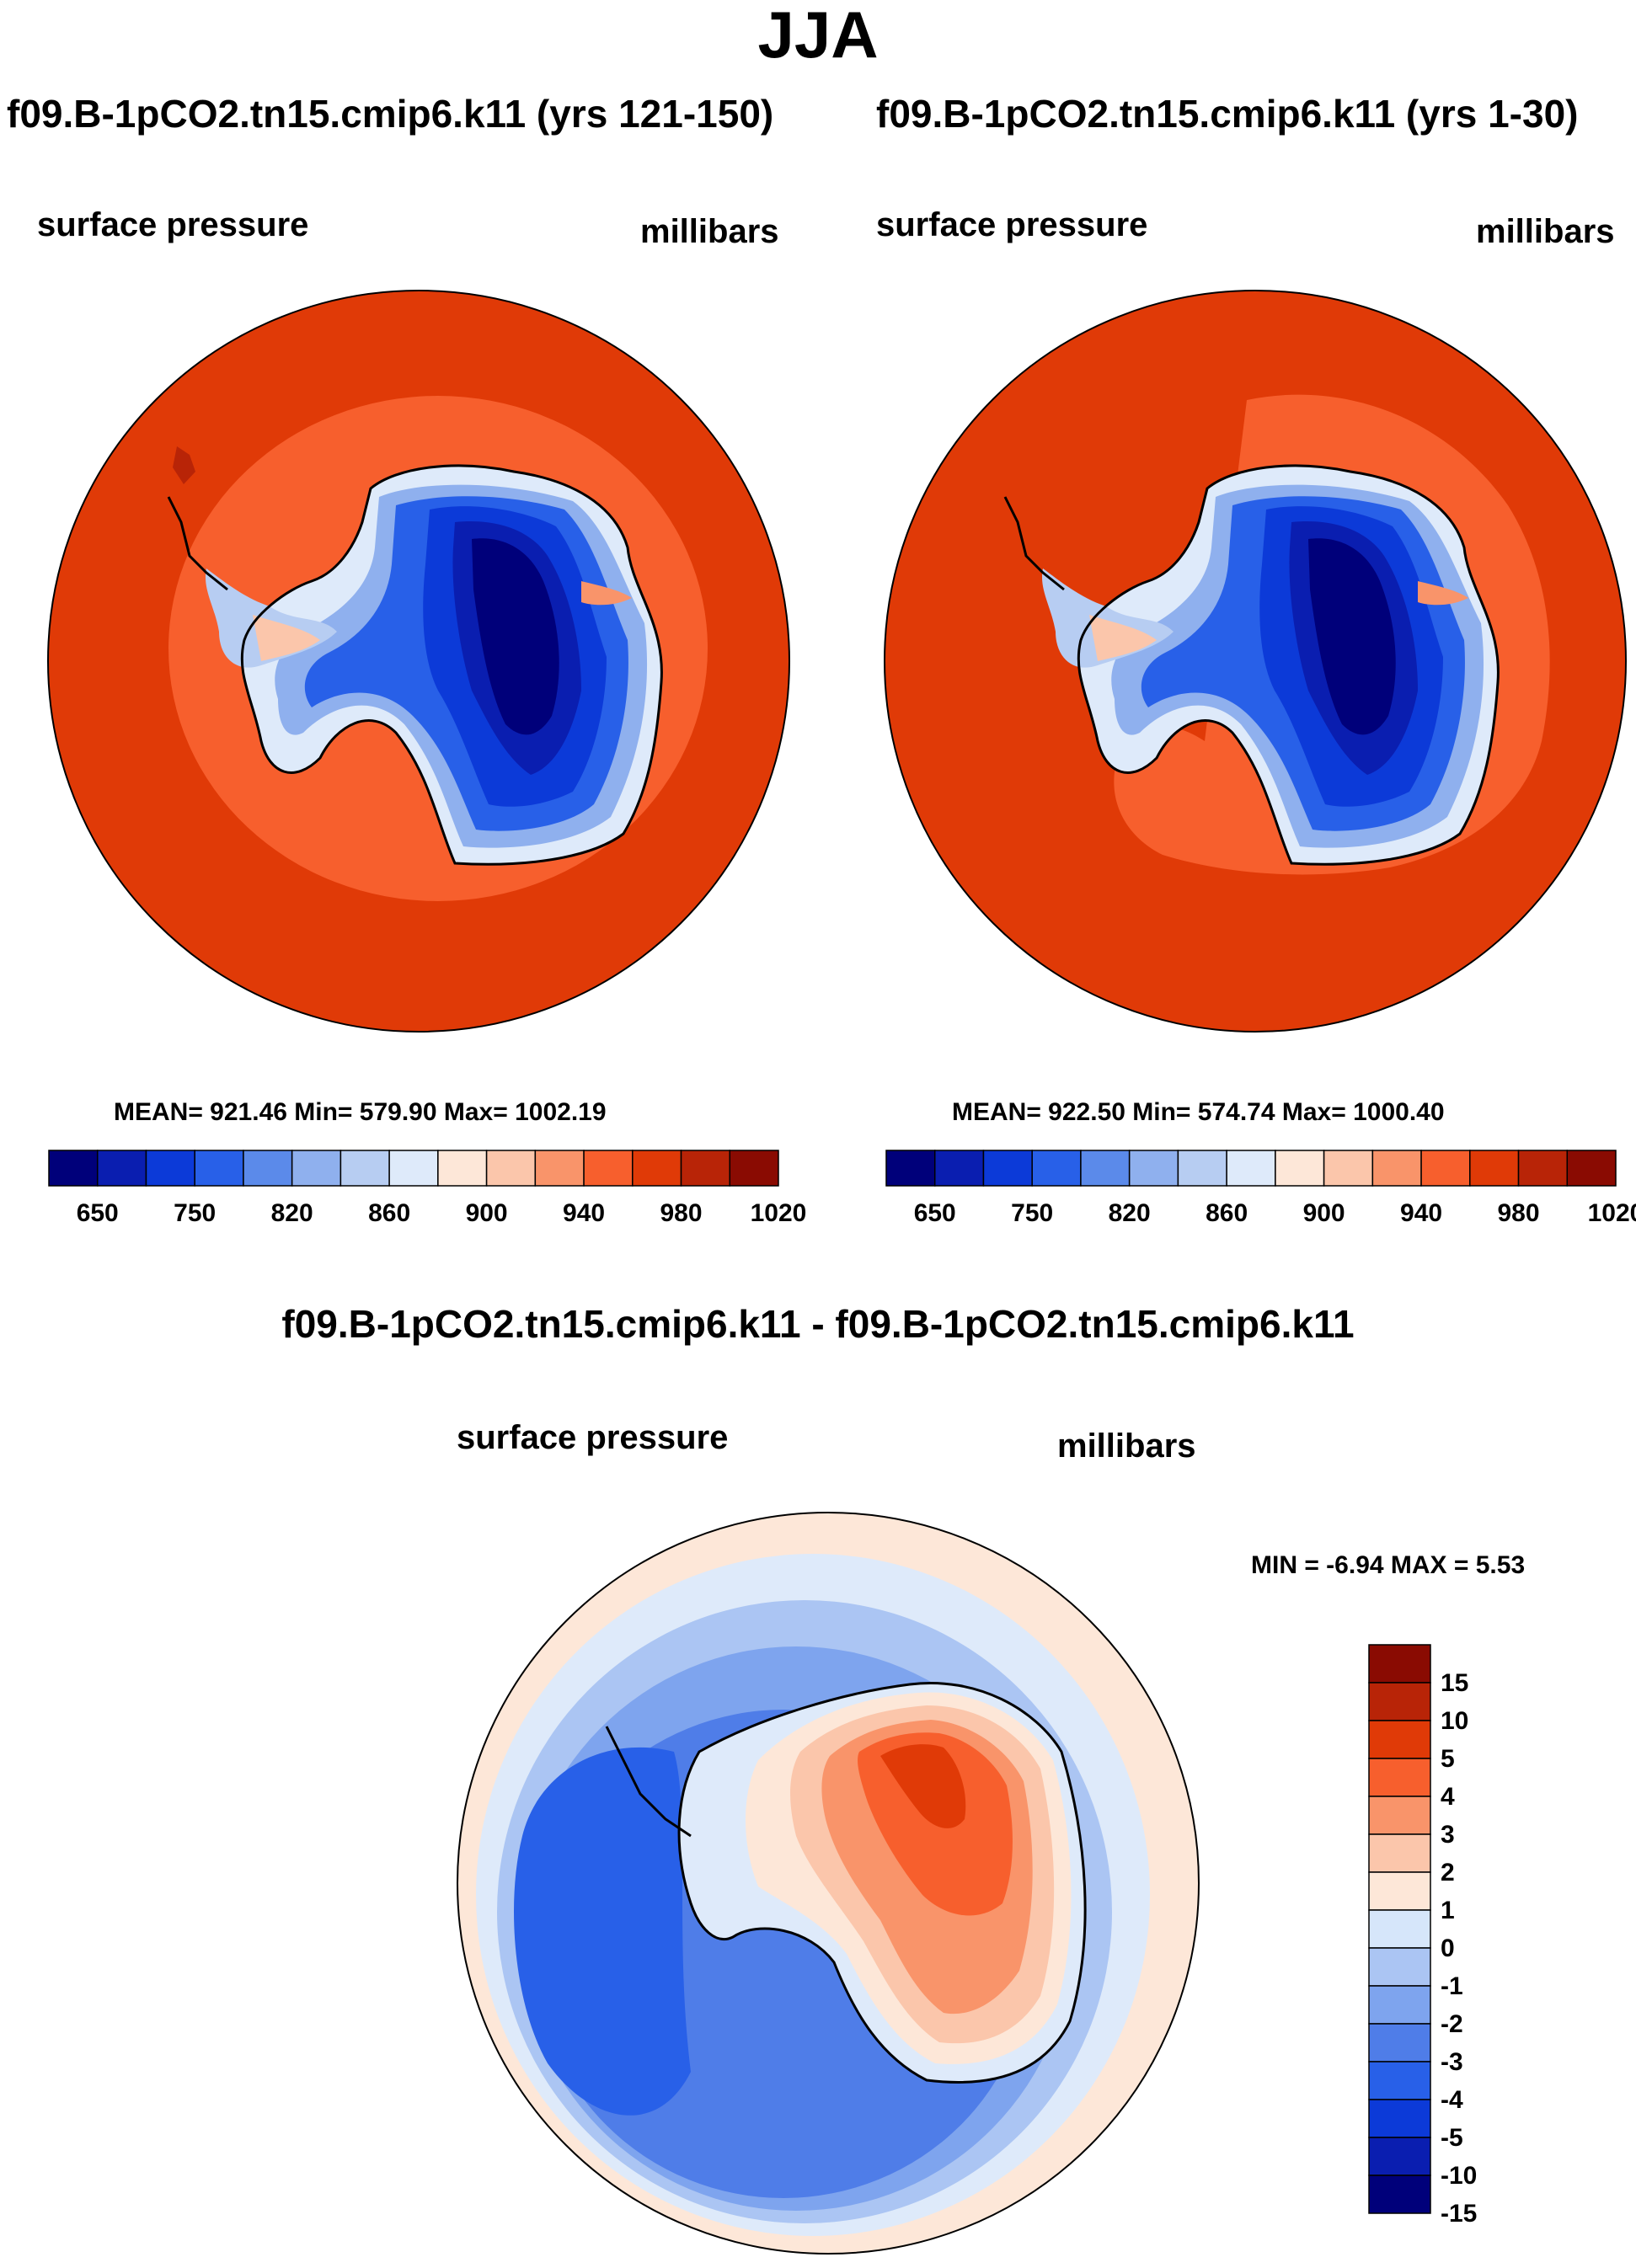 The image size is (1636, 2268). I want to click on panel2-colorbar-tick-label: 750, so click(1032, 1213).